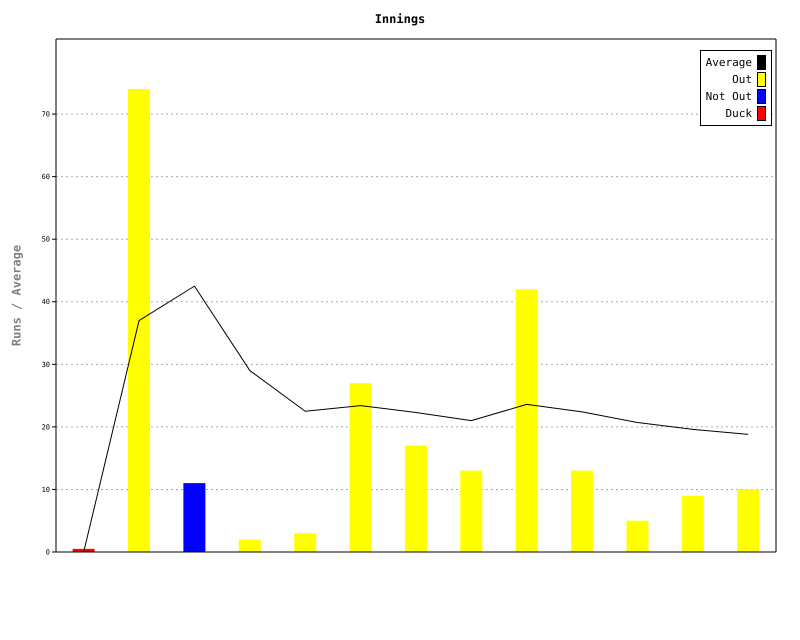 This screenshot has height=640, width=800. Describe the element at coordinates (16, 295) in the screenshot. I see `y-axis-title: Runs / Average` at that location.